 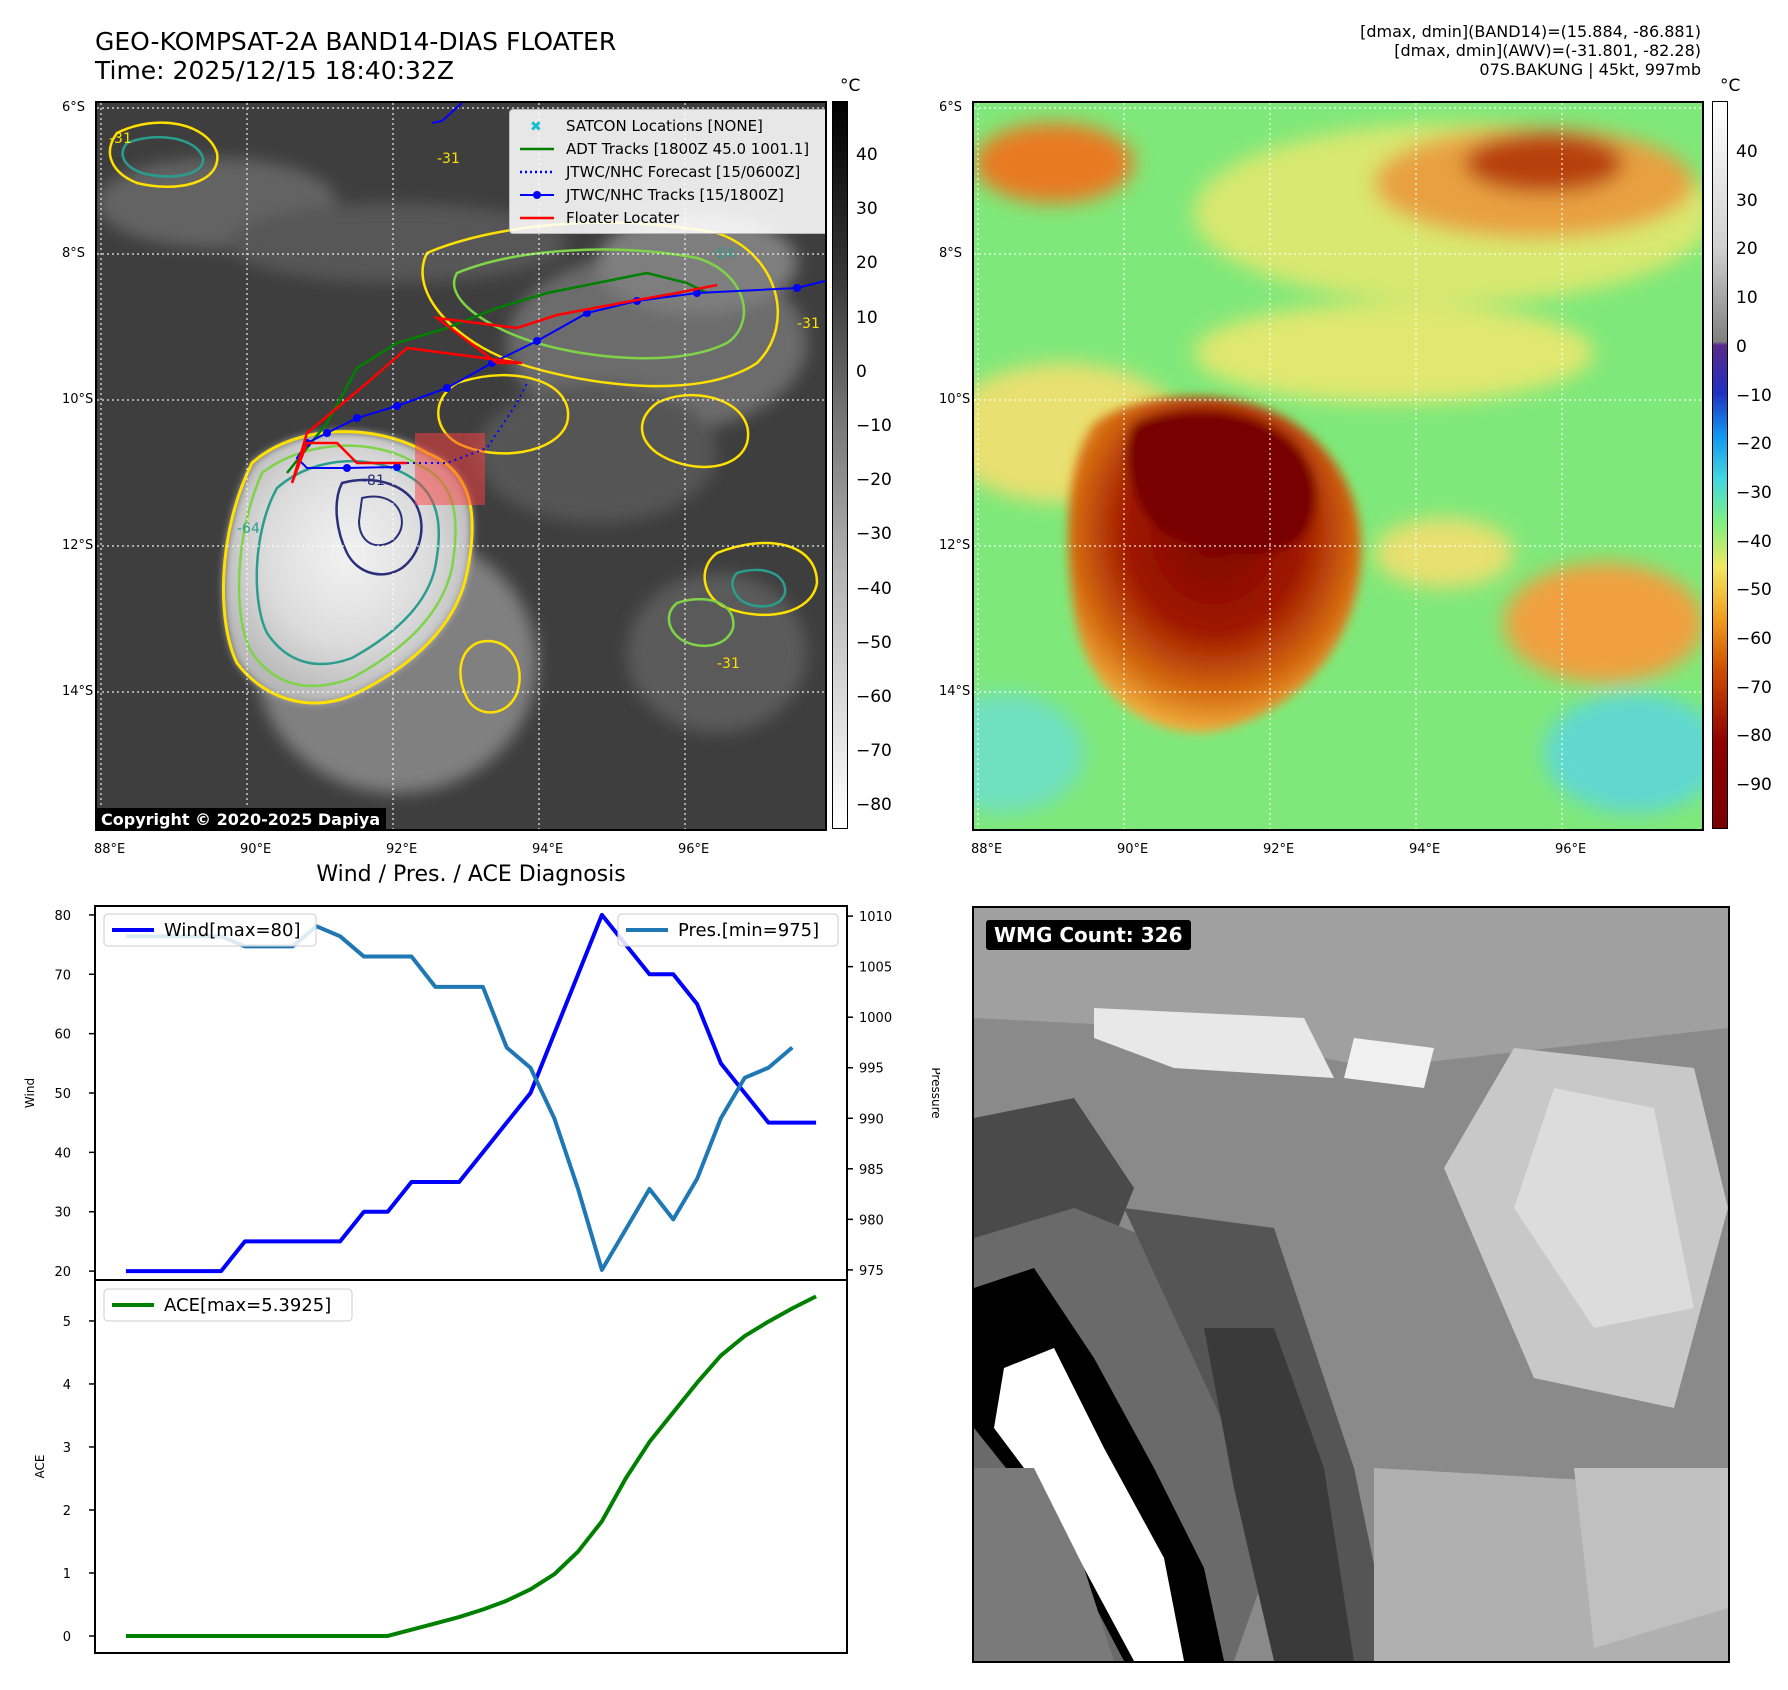 What do you see at coordinates (30, 1093) in the screenshot?
I see `wind-axis-label: Wind` at bounding box center [30, 1093].